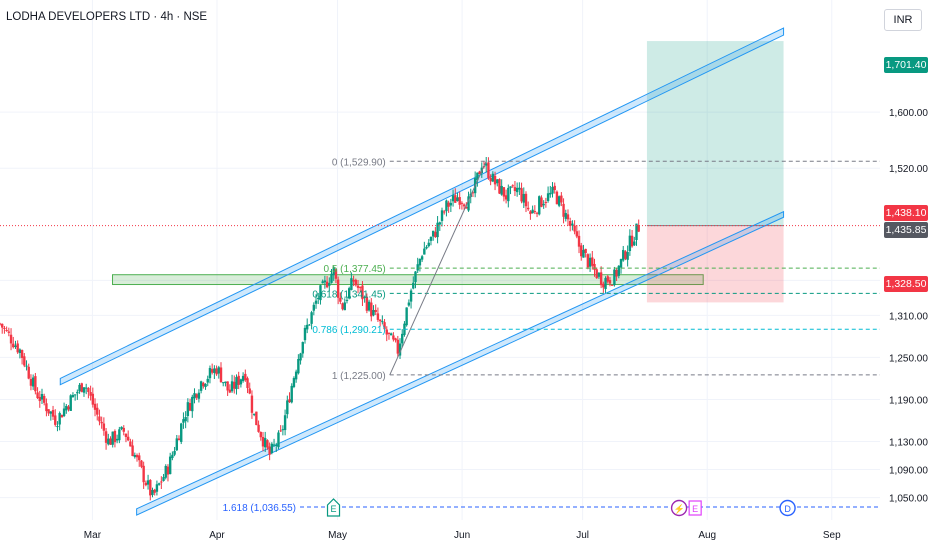  I want to click on fib-level-label: 0.5 (1,377.45), so click(355, 269).